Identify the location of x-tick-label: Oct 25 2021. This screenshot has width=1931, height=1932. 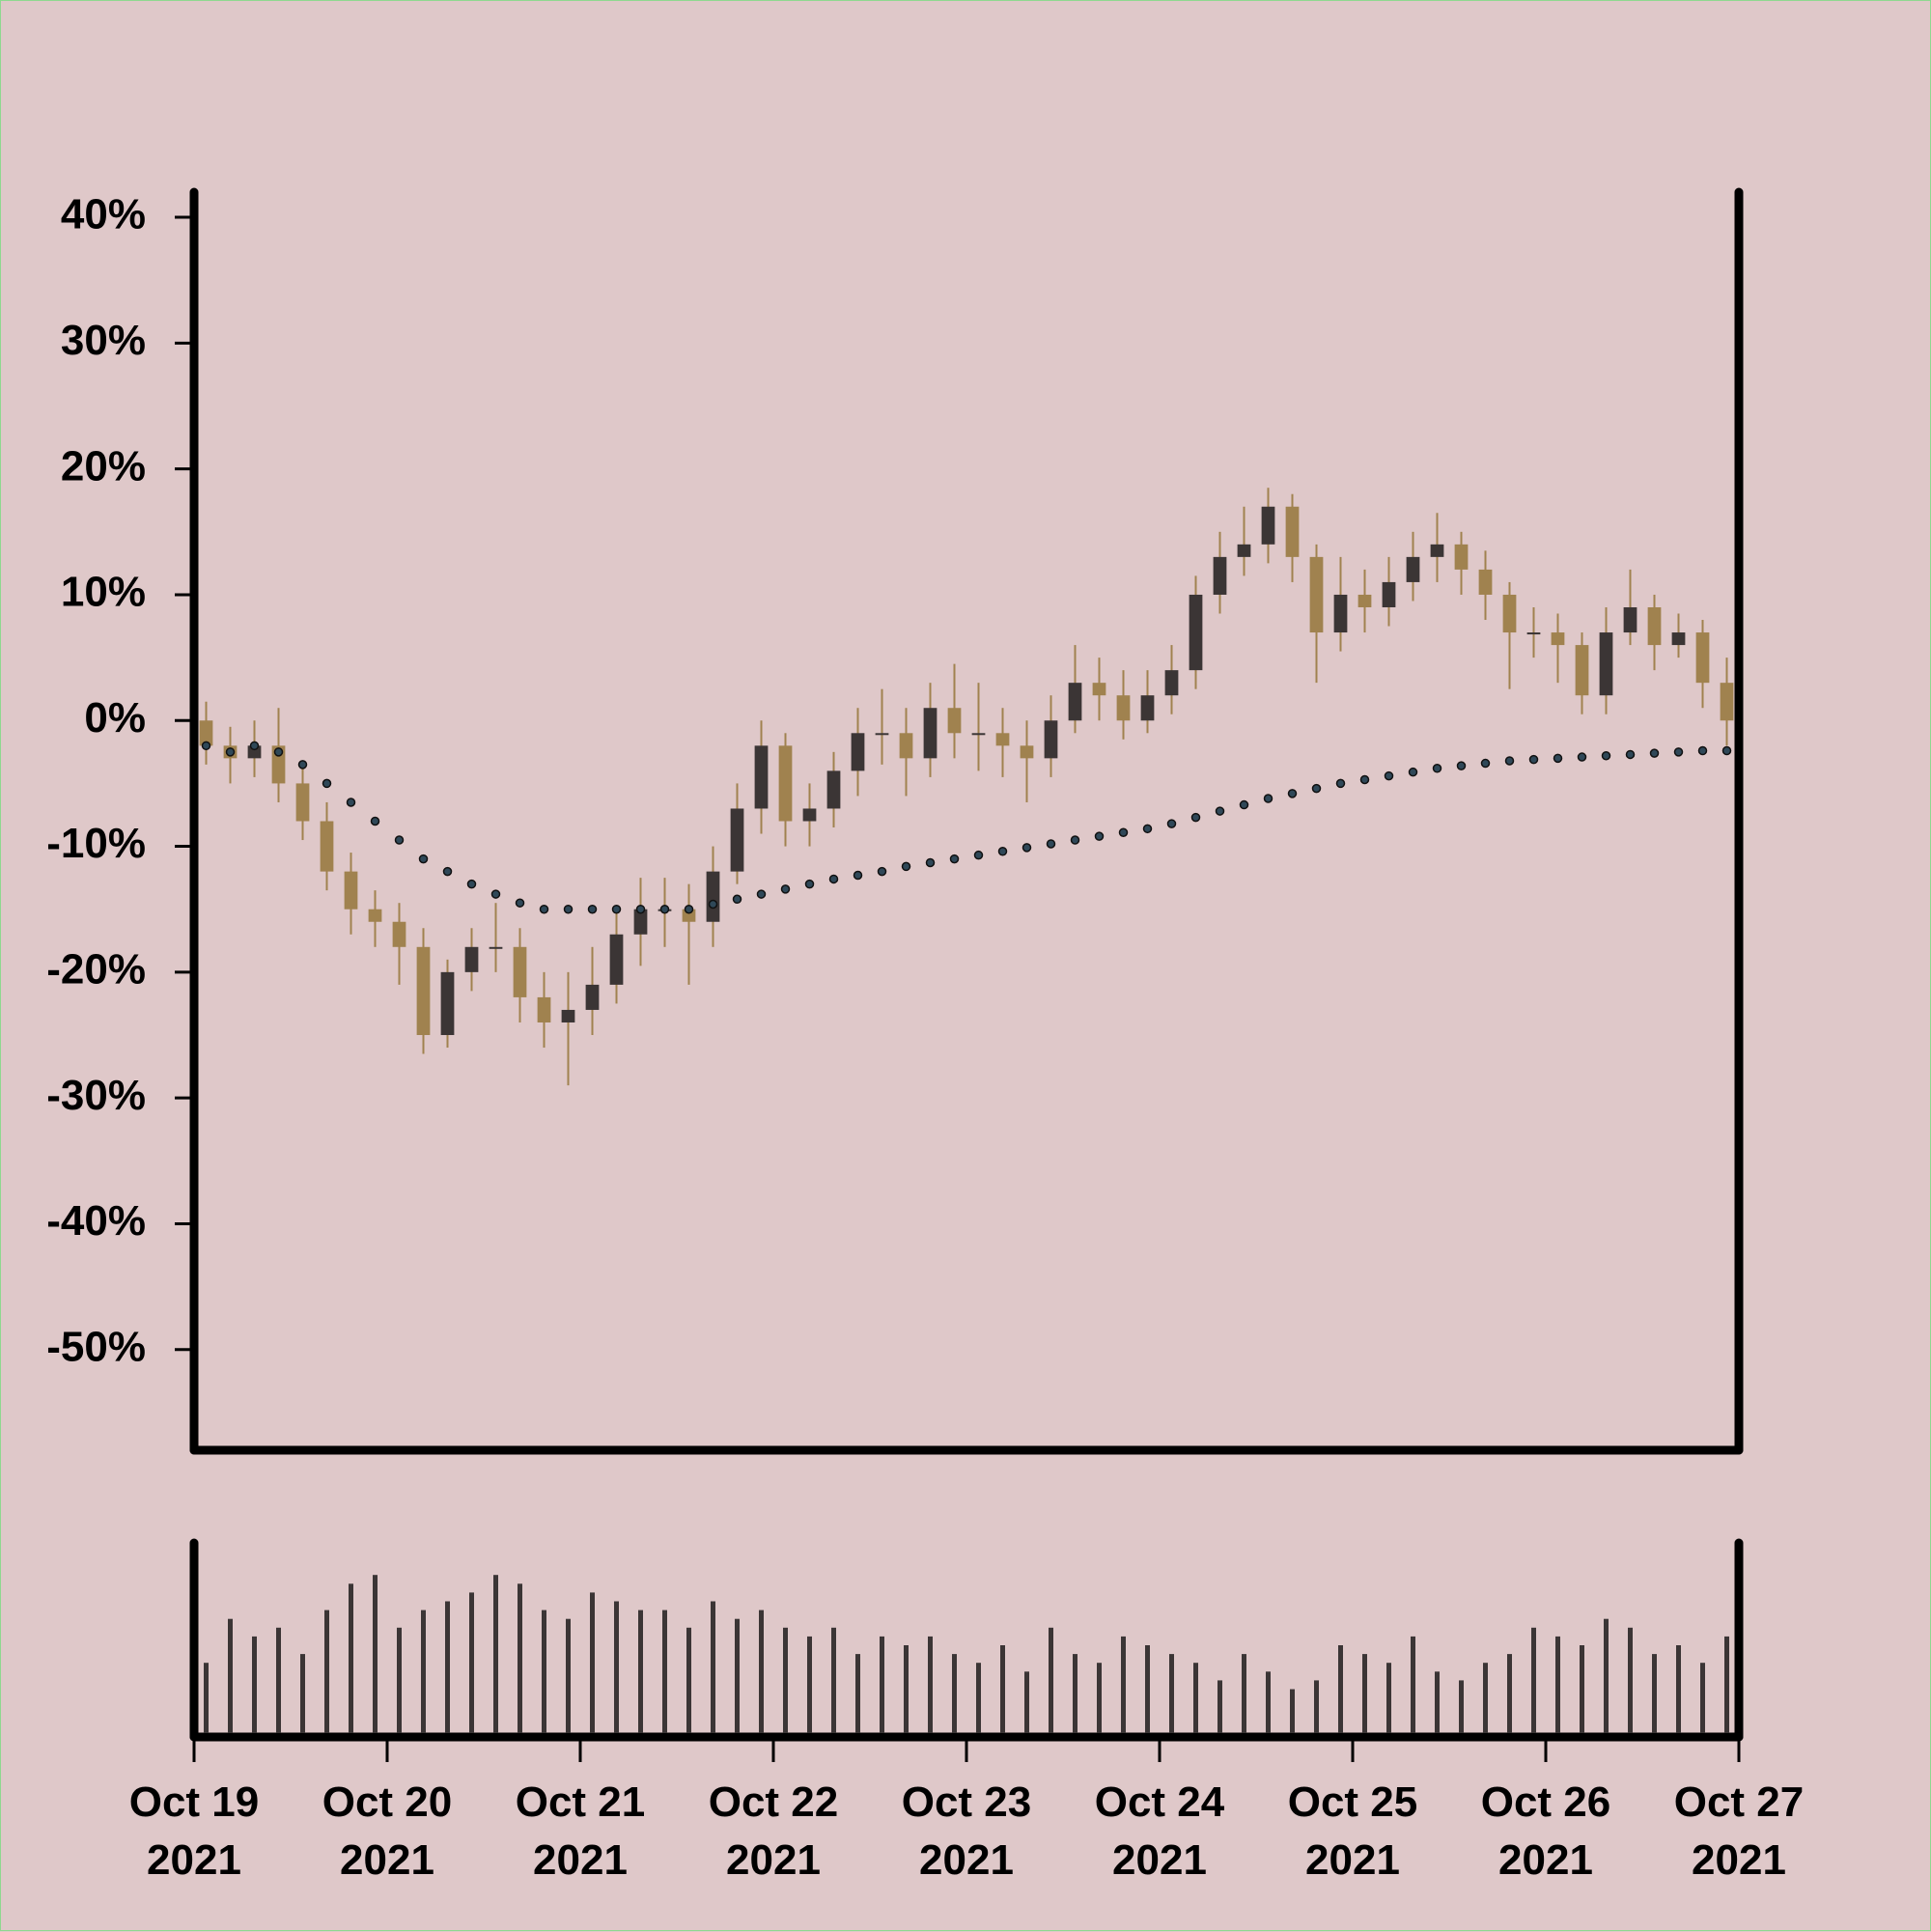
(1352, 1831).